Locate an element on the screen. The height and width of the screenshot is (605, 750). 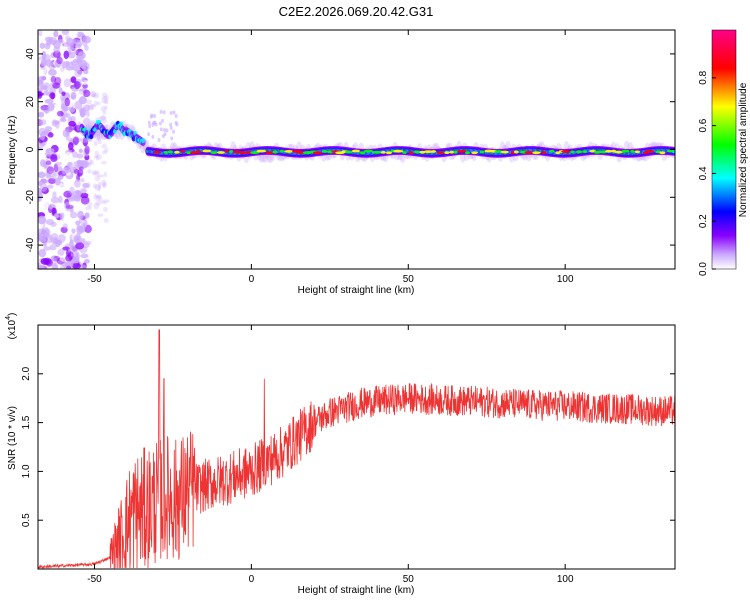
snr-x-tick-label: 50 is located at coordinates (409, 579).